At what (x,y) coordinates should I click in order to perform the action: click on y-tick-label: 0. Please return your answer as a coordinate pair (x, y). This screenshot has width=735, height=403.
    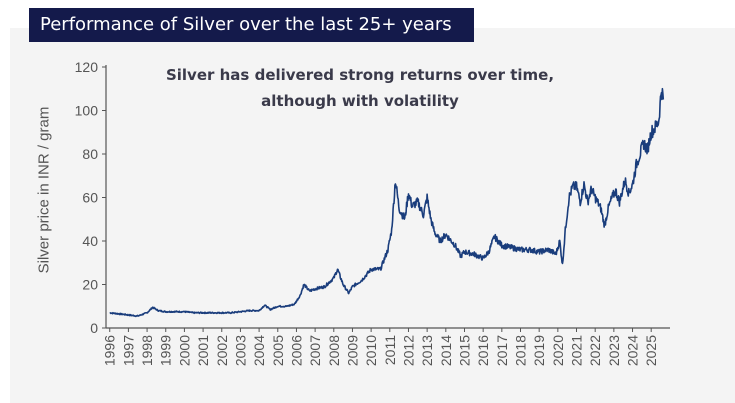
    Looking at the image, I should click on (94, 328).